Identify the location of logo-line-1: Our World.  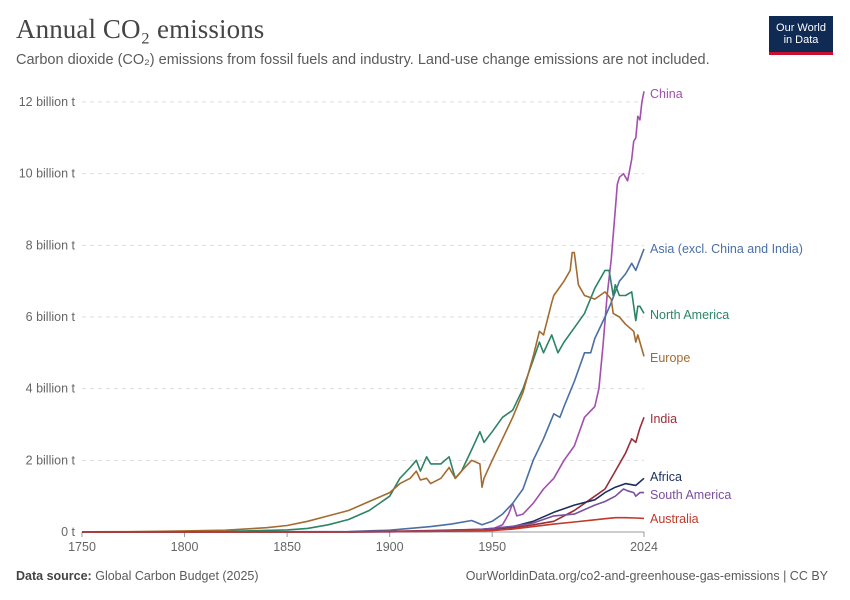
(801, 28).